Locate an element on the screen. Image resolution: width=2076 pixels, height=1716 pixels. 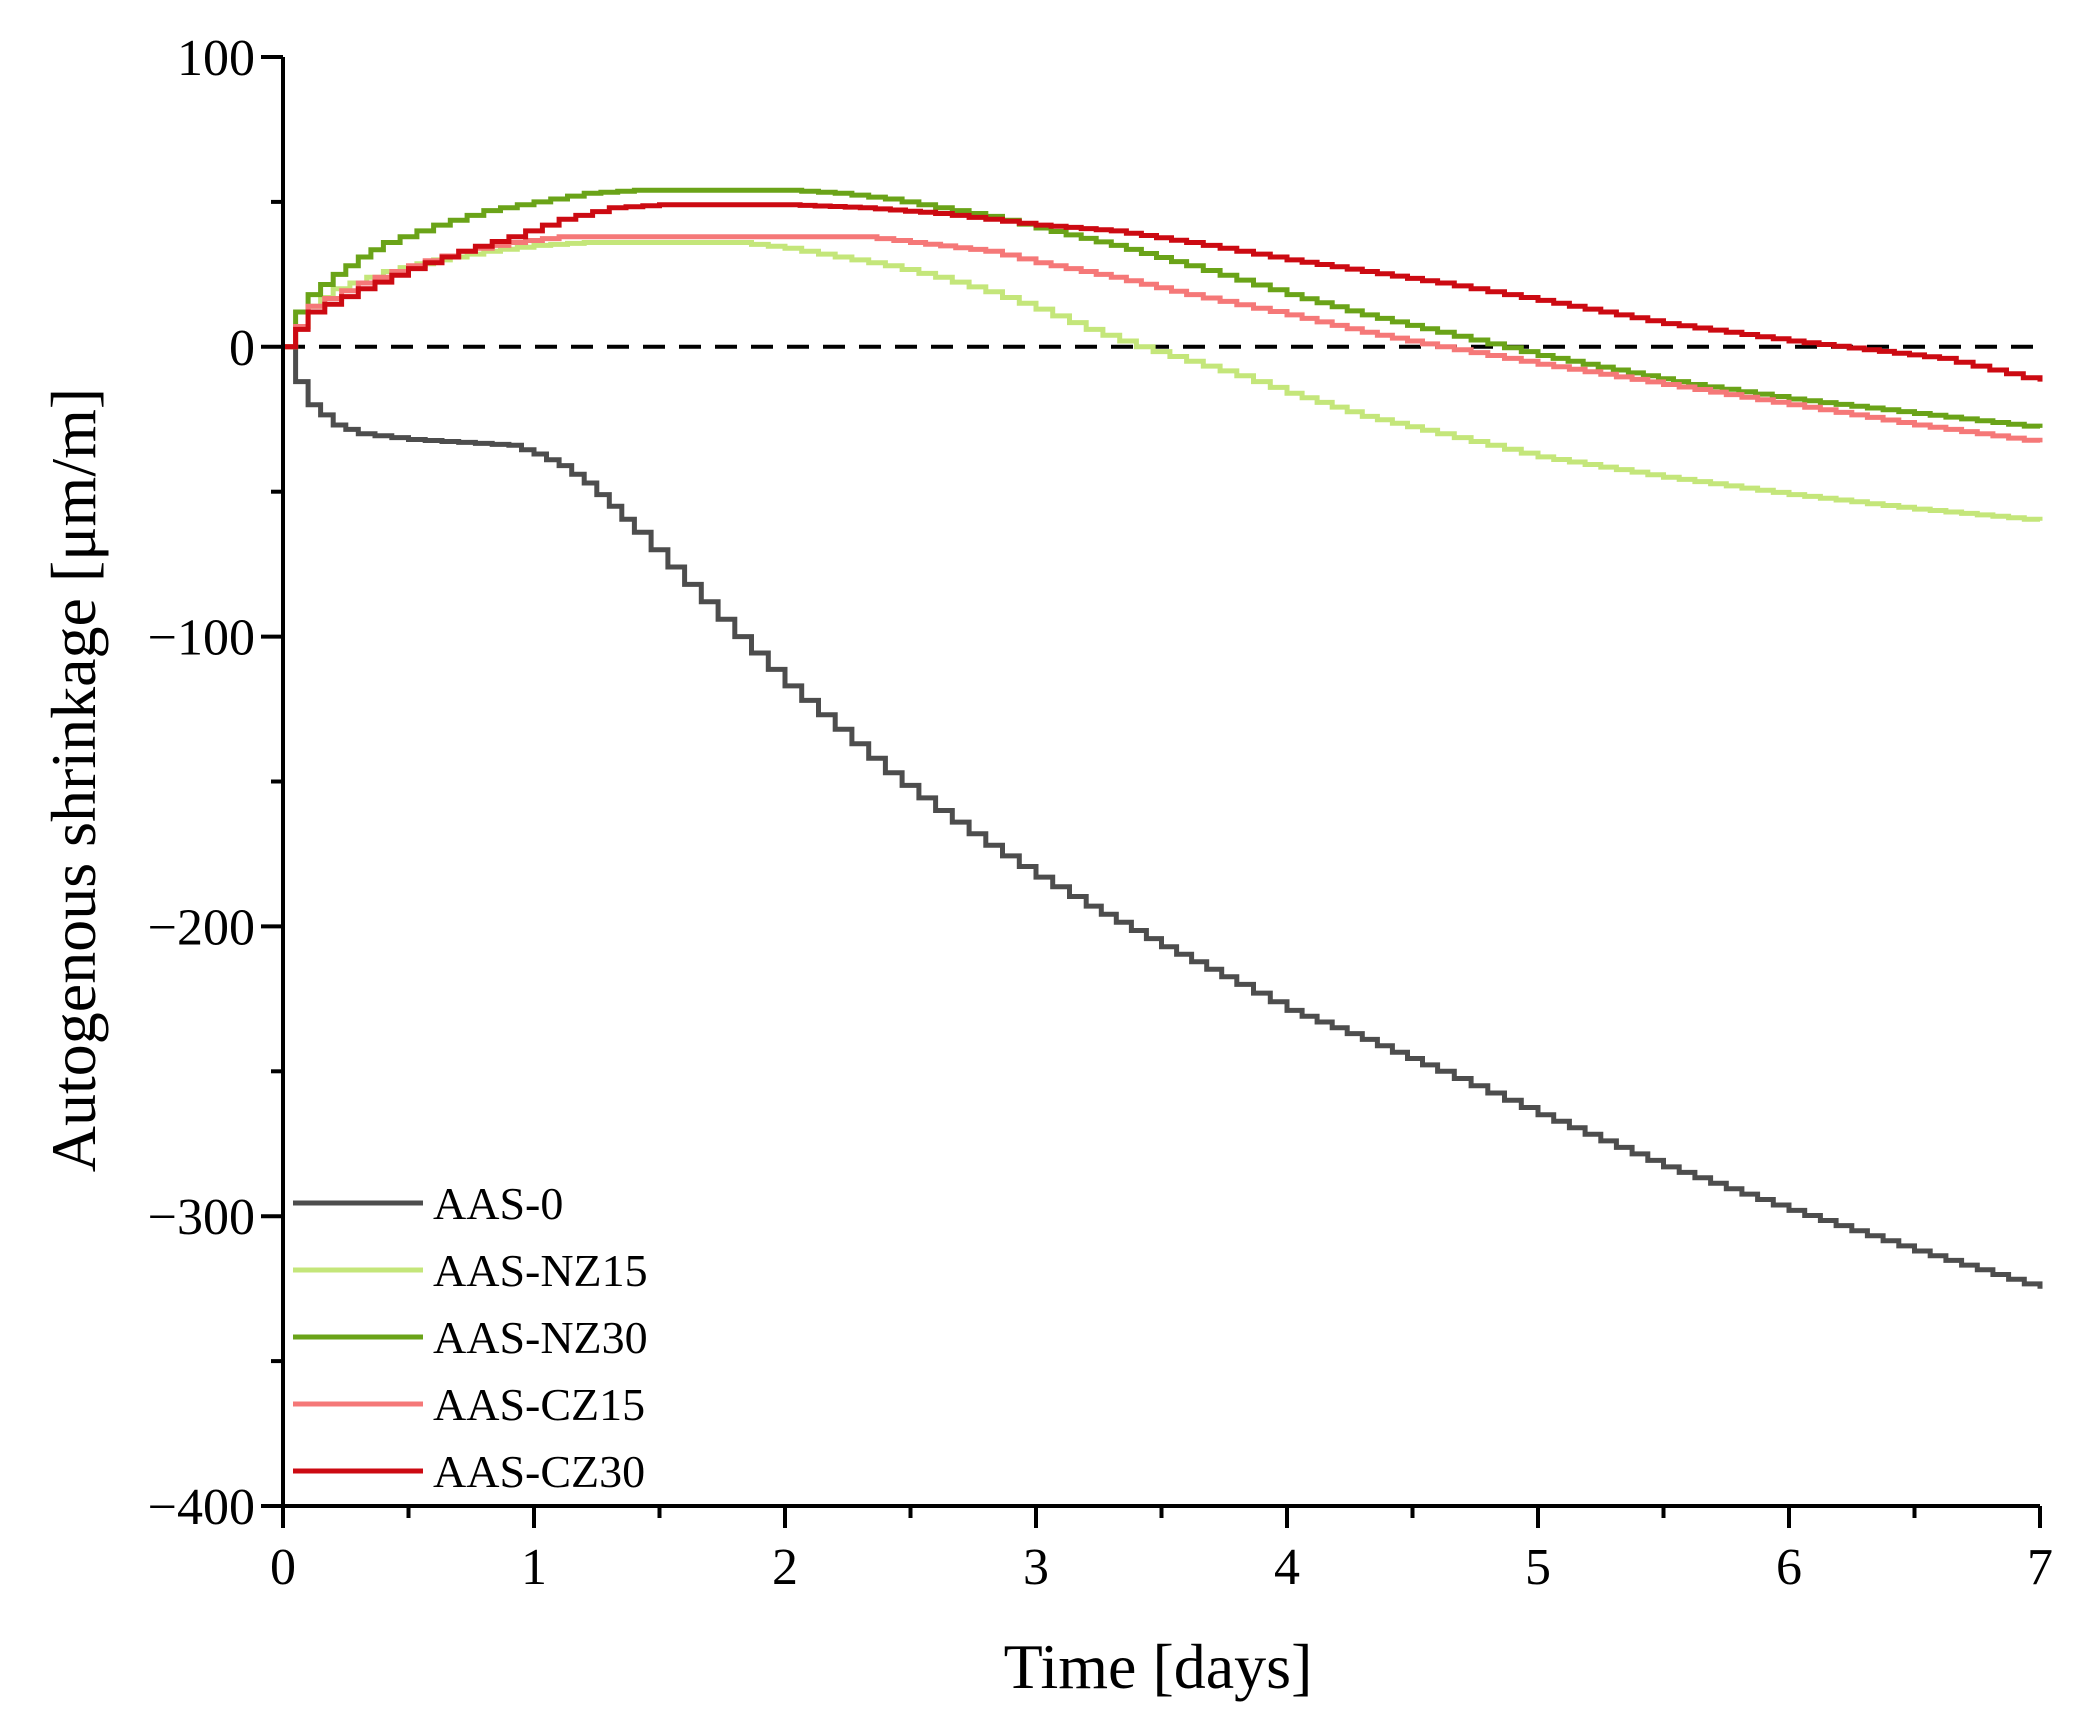
series-line-aas-nz15 is located at coordinates (1163, 381).